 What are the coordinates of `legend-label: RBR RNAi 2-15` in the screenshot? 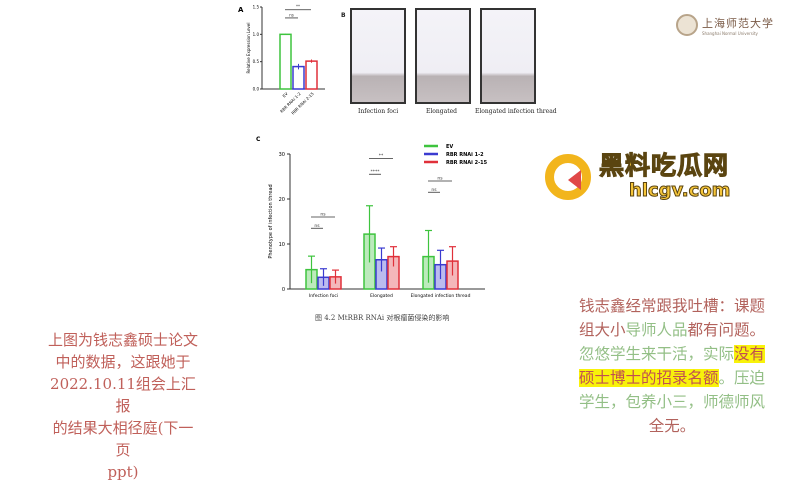 It's located at (467, 163).